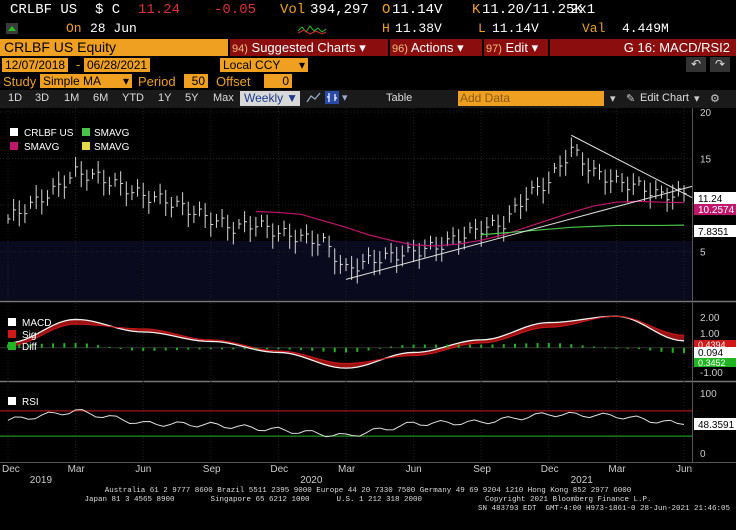 The width and height of the screenshot is (736, 530). What do you see at coordinates (309, 47) in the screenshot?
I see `suggested-charts-button: 94) Suggested Charts ▾` at bounding box center [309, 47].